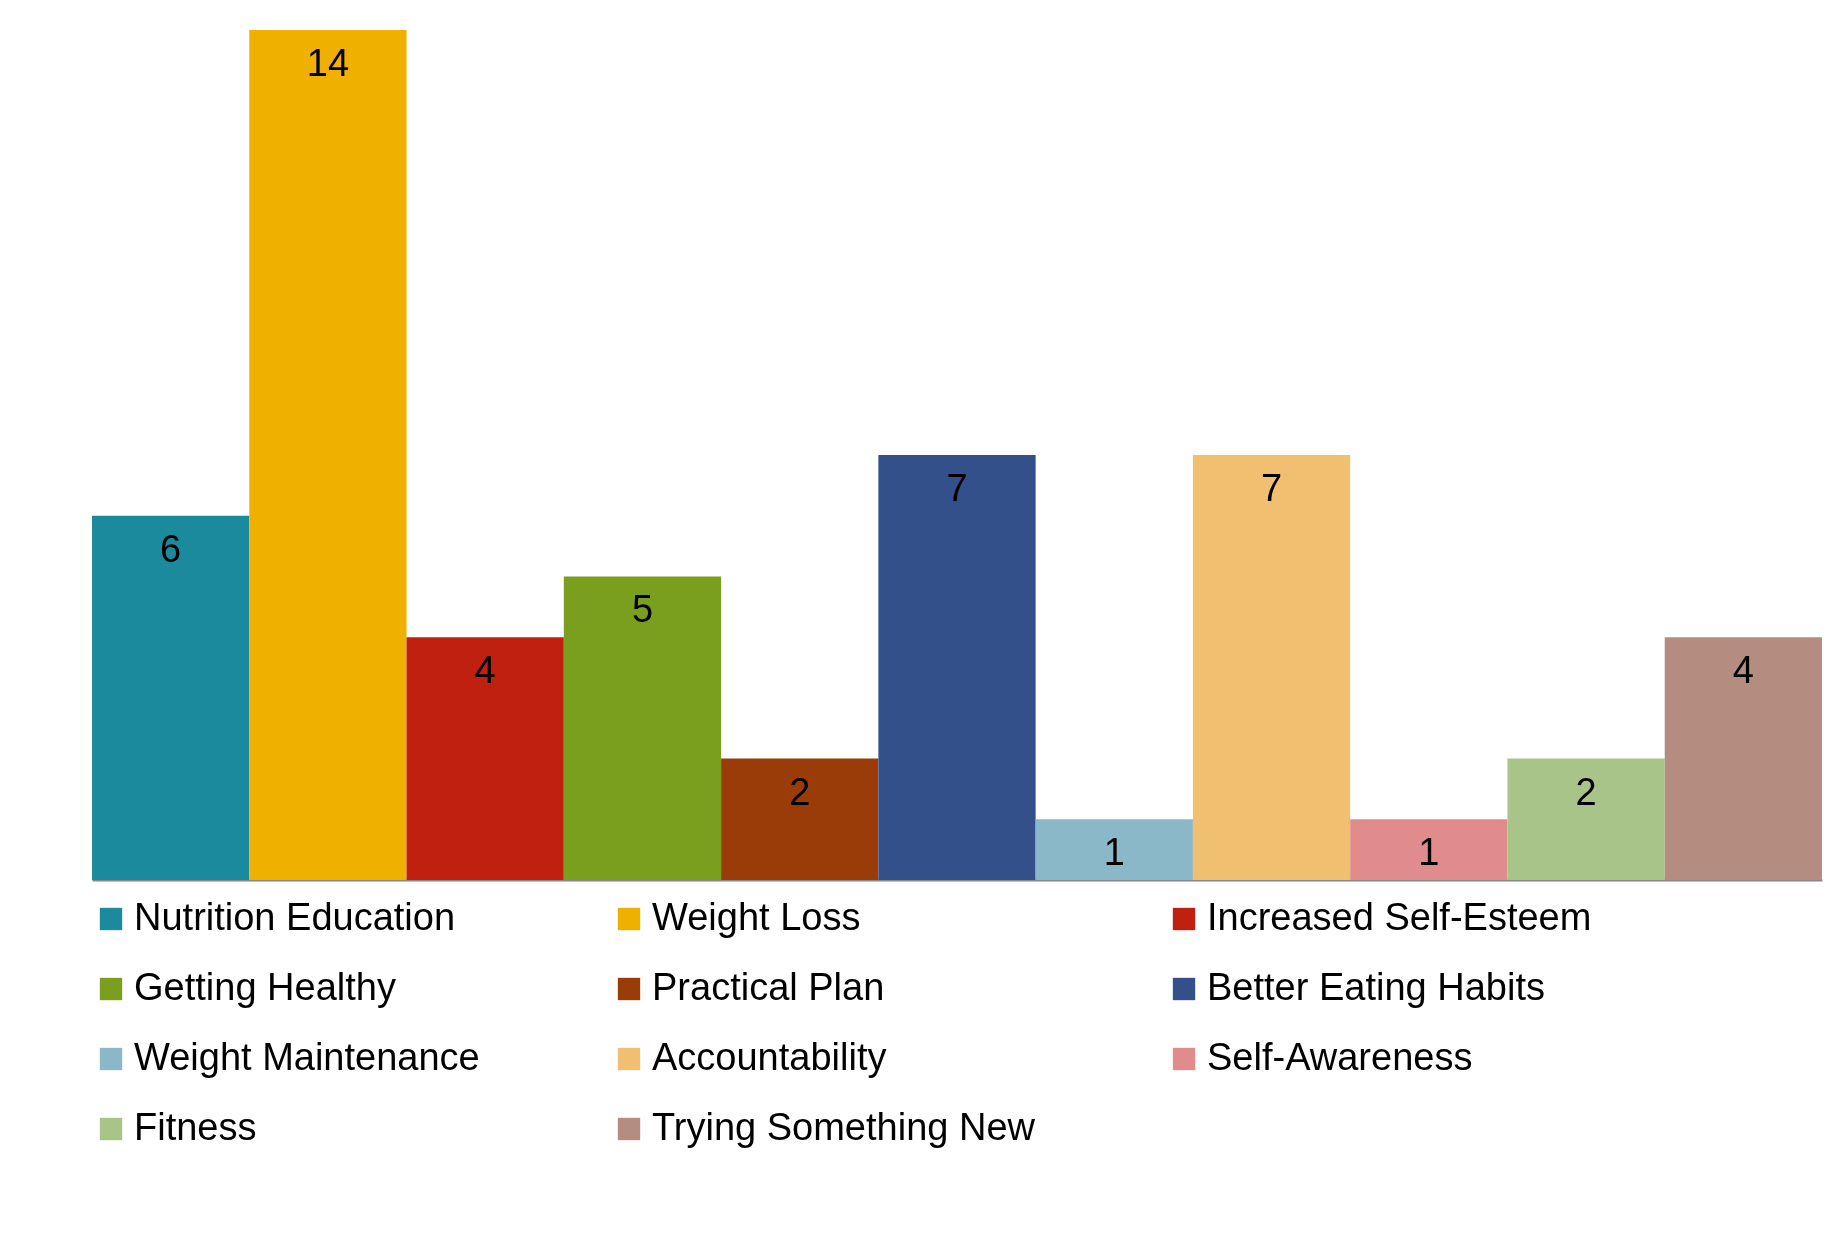  I want to click on data-label: 6, so click(171, 548).